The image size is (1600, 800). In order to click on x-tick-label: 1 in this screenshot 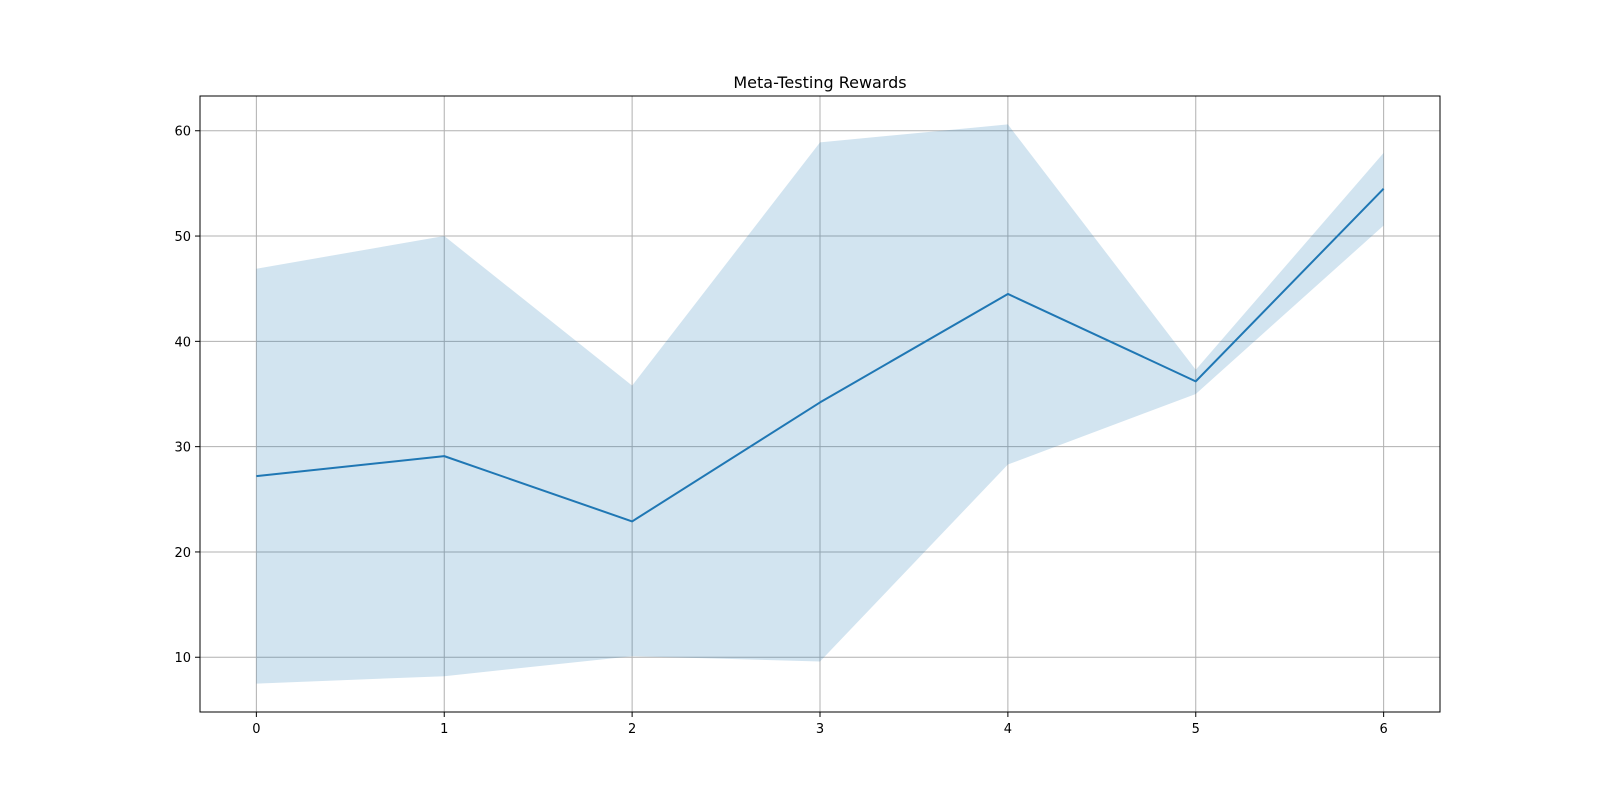, I will do `click(444, 729)`.